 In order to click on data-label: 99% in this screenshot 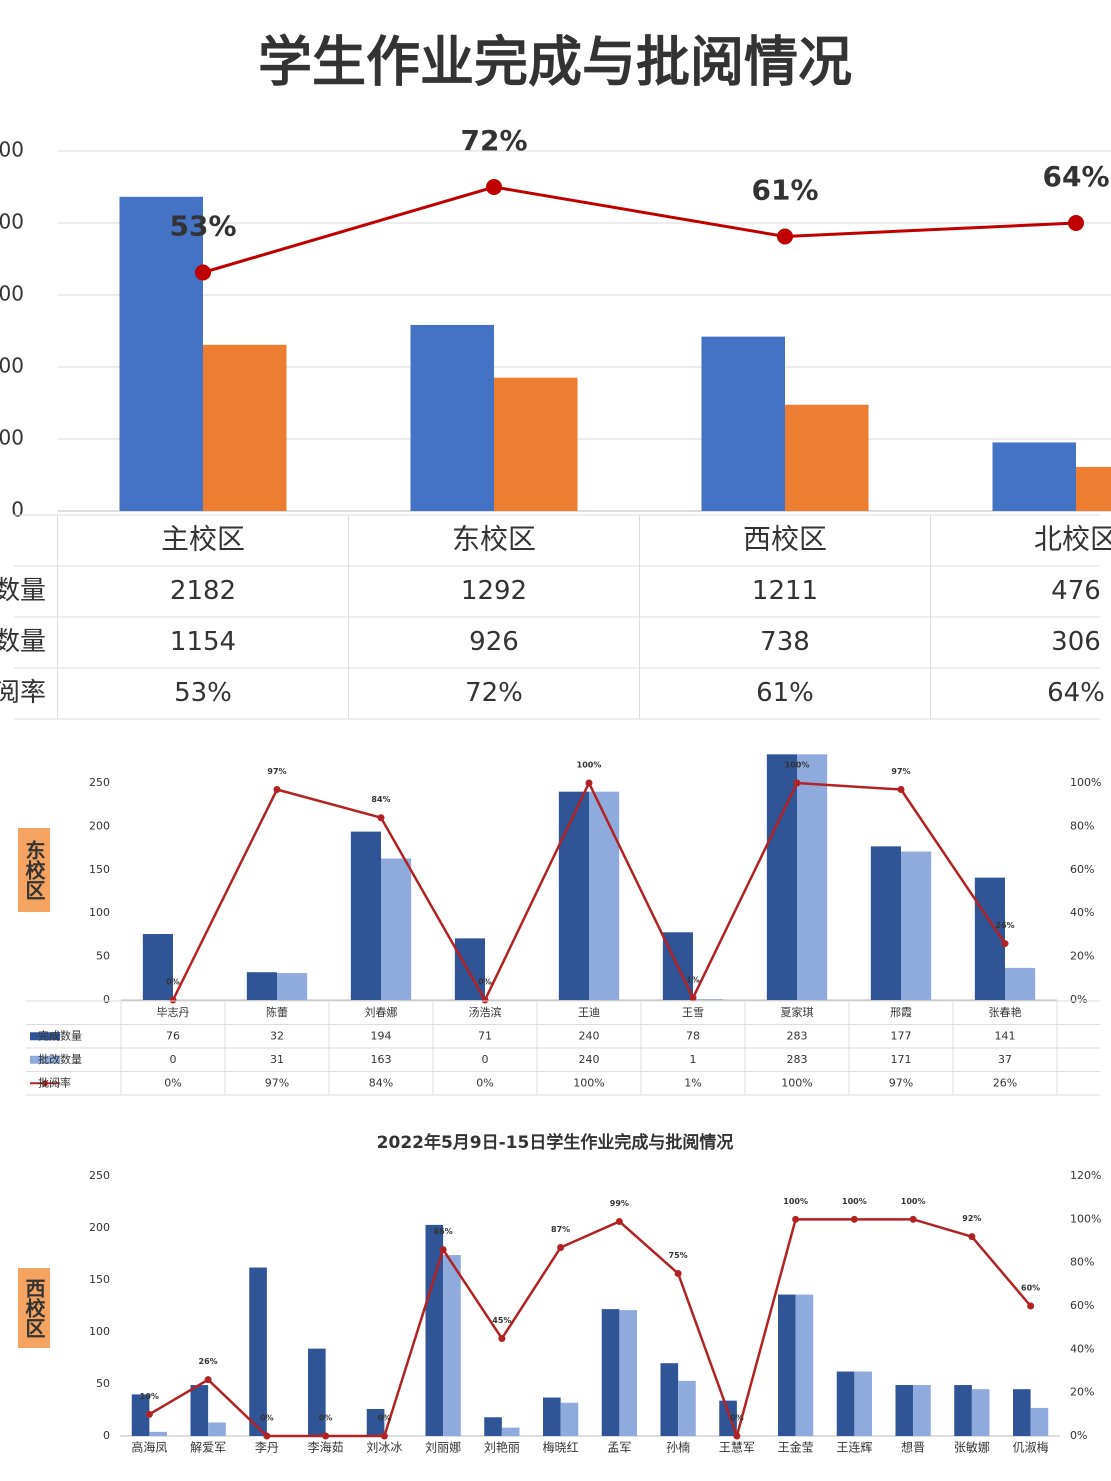, I will do `click(619, 1203)`.